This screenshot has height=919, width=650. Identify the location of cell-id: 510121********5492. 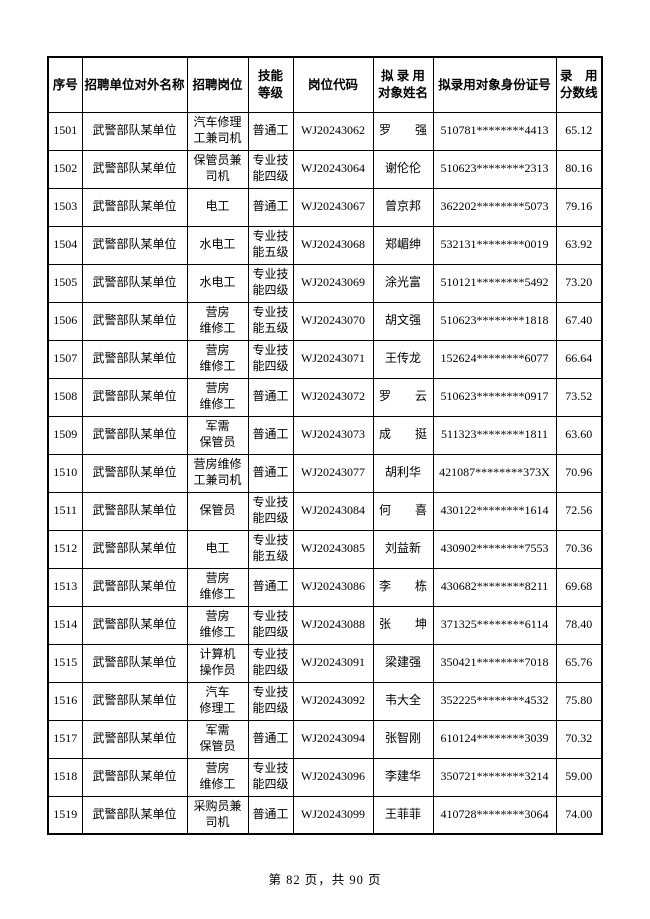
(494, 283).